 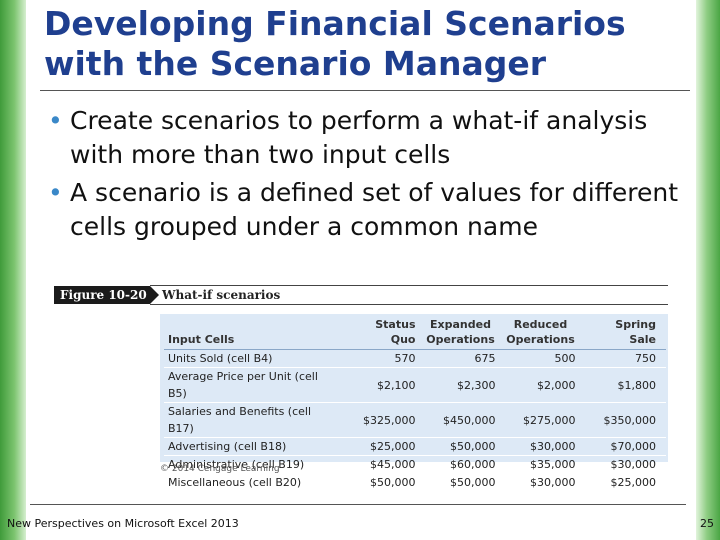 What do you see at coordinates (625, 385) in the screenshot?
I see `cell-spring-sale: $1,800` at bounding box center [625, 385].